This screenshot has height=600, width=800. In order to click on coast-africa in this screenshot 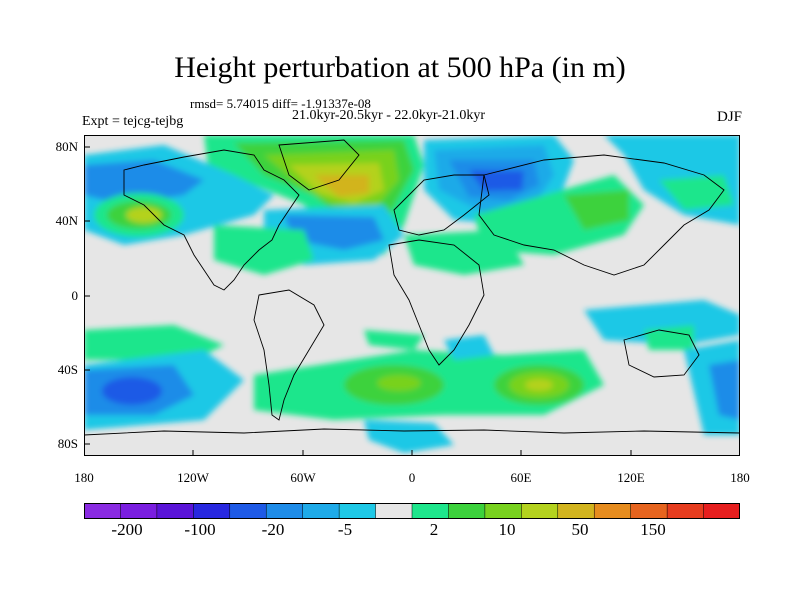, I will do `click(436, 302)`.